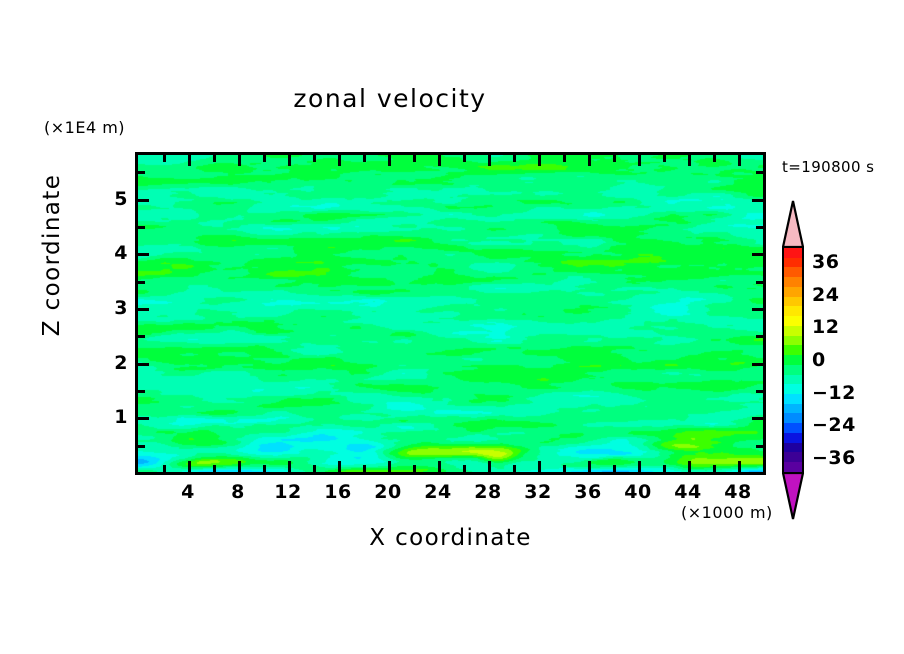 The height and width of the screenshot is (654, 904). Describe the element at coordinates (826, 262) in the screenshot. I see `colorbar-tick-label: 36` at that location.